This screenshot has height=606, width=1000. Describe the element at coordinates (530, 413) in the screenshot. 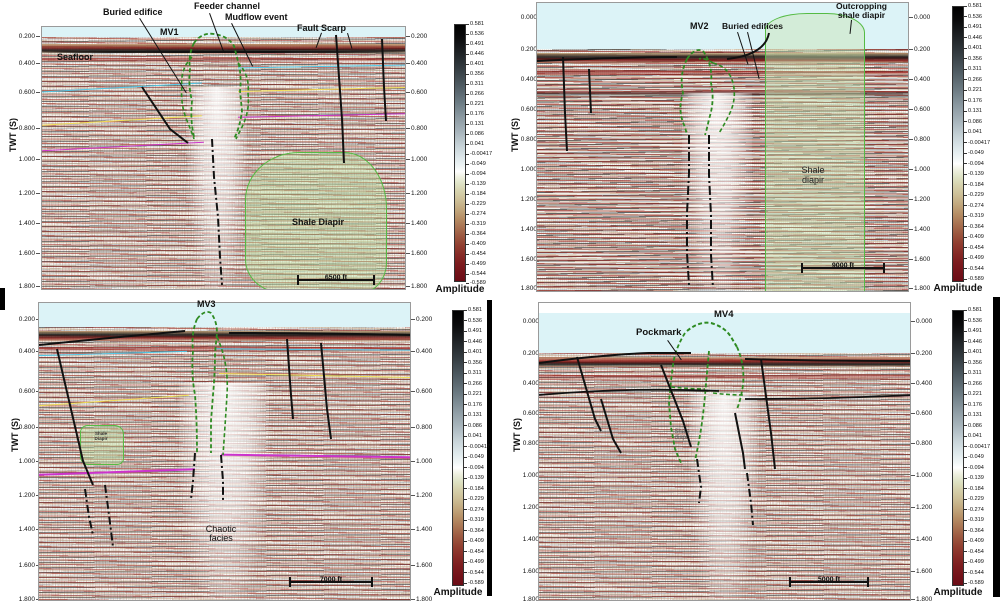

I see `mv4-ytick-3: 0.600` at that location.